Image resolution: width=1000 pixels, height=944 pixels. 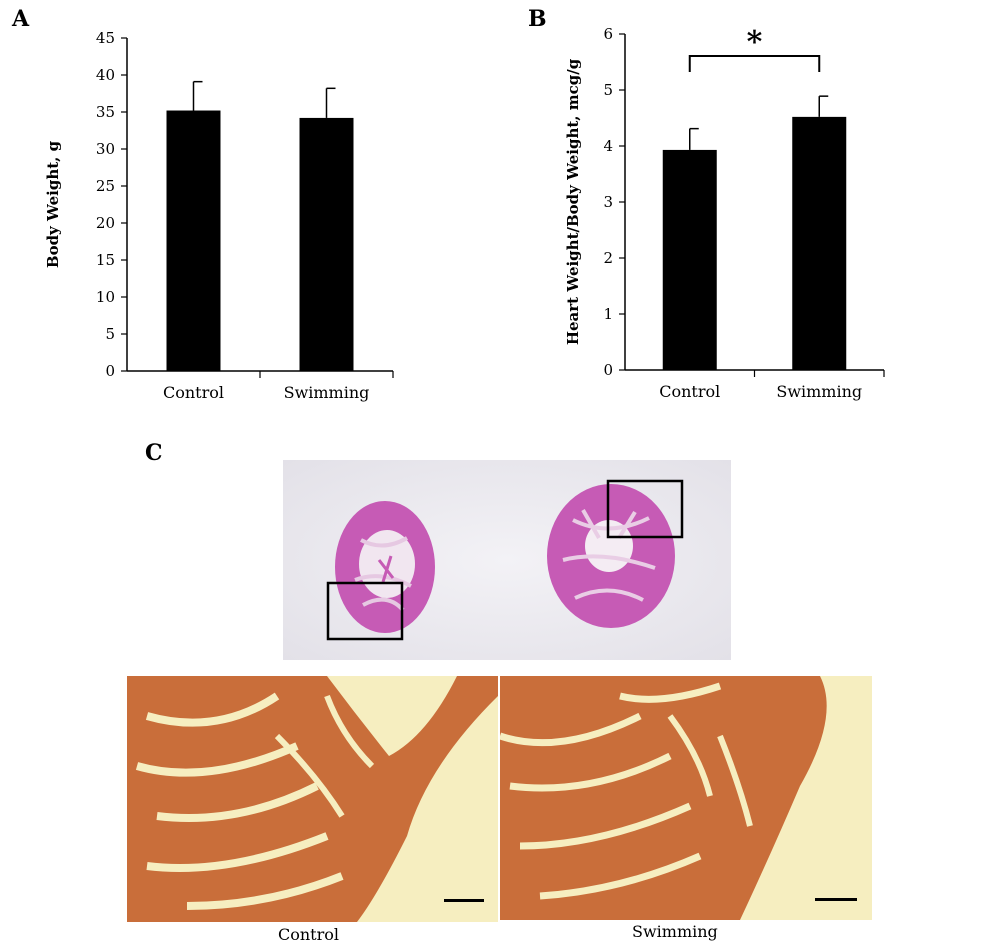 I want to click on y-tick-label: 35, so click(x=105, y=112).